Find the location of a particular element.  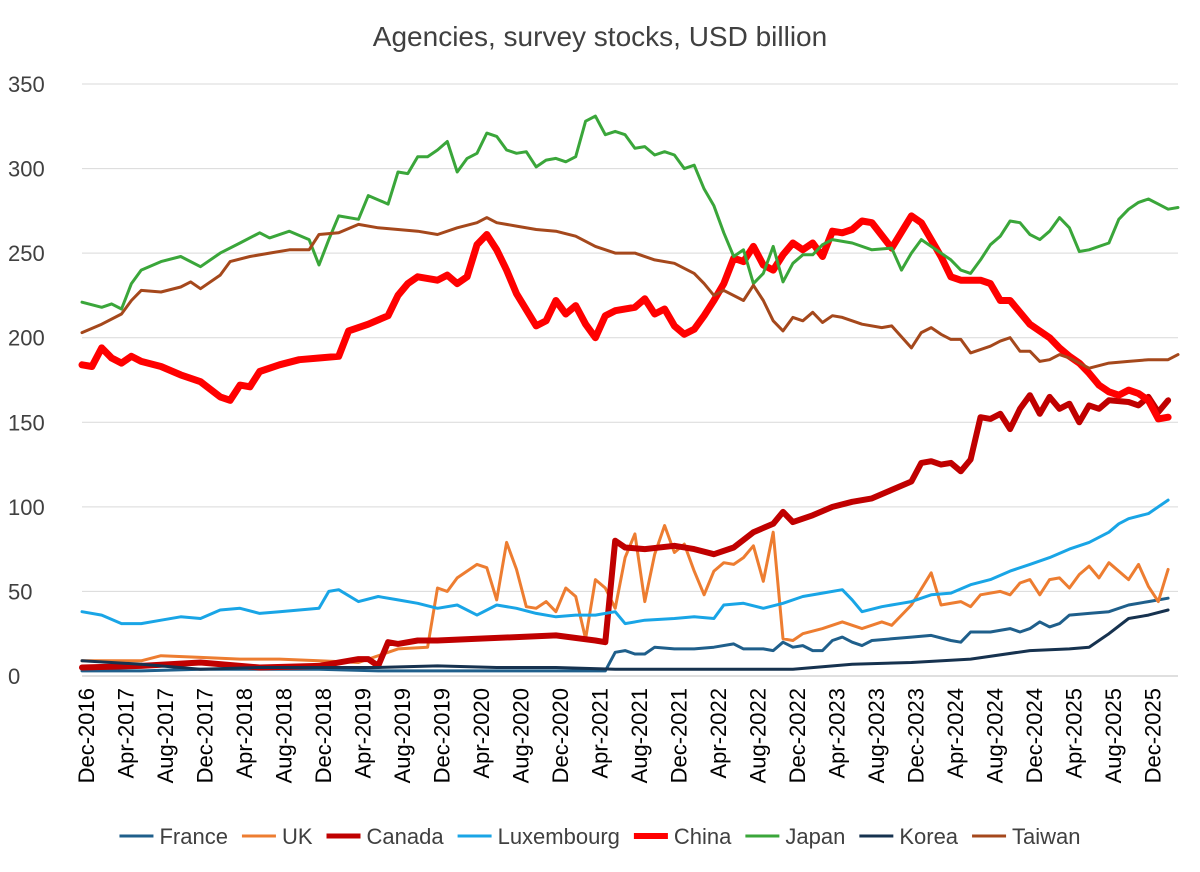

x-tick-label: Apr-2021 is located at coordinates (599, 733).